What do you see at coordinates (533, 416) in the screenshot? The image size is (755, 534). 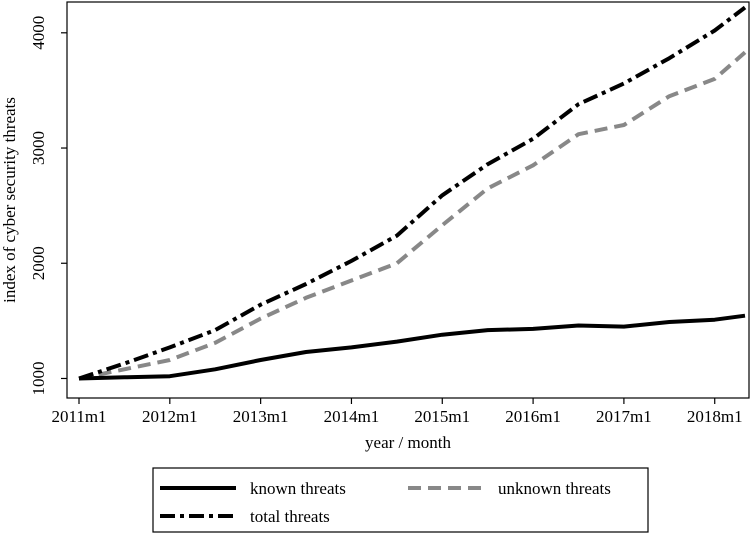 I see `x-tick-label: 2016m1` at bounding box center [533, 416].